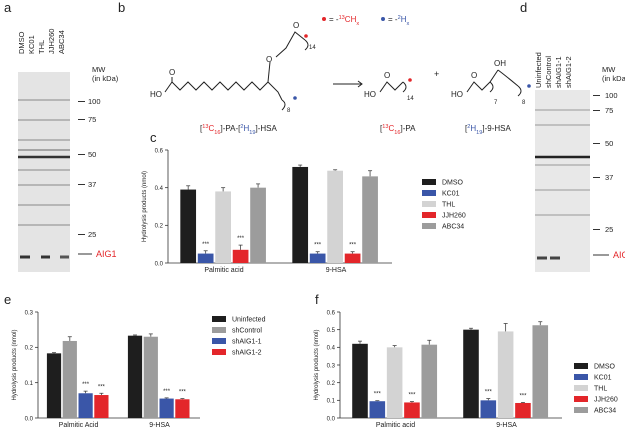 The image size is (625, 443). Describe the element at coordinates (99, 69) in the screenshot. I see `mw-label: MW` at that location.